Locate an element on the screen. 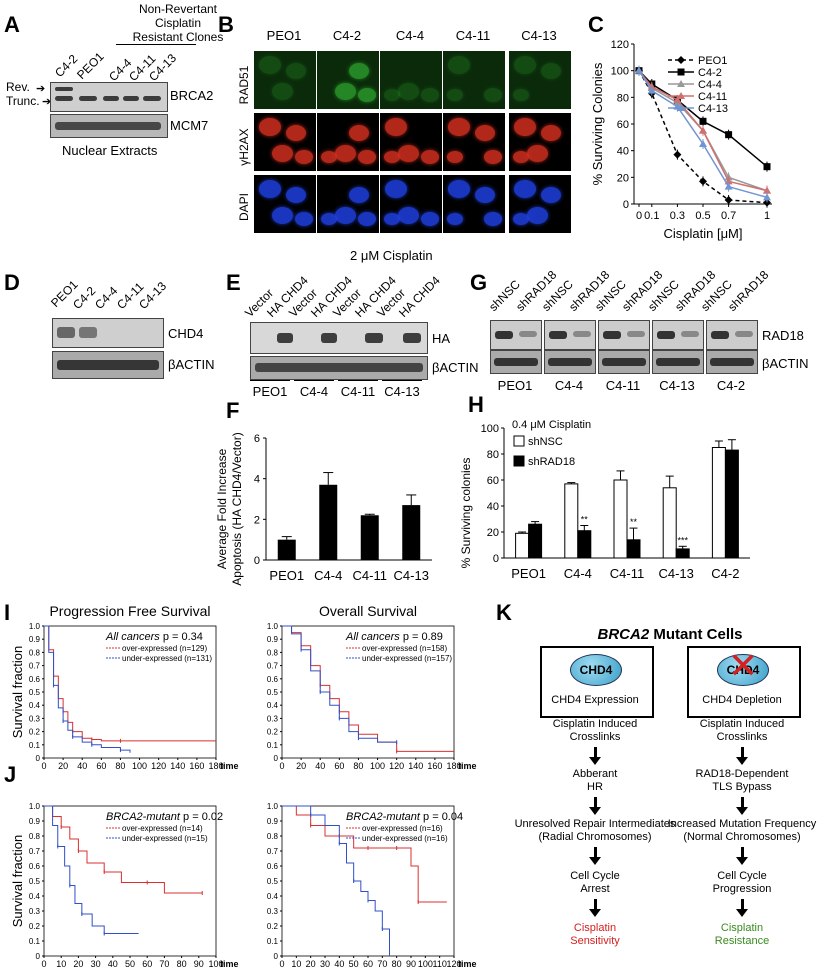  legend-label: C4-2 is located at coordinates (710, 73).